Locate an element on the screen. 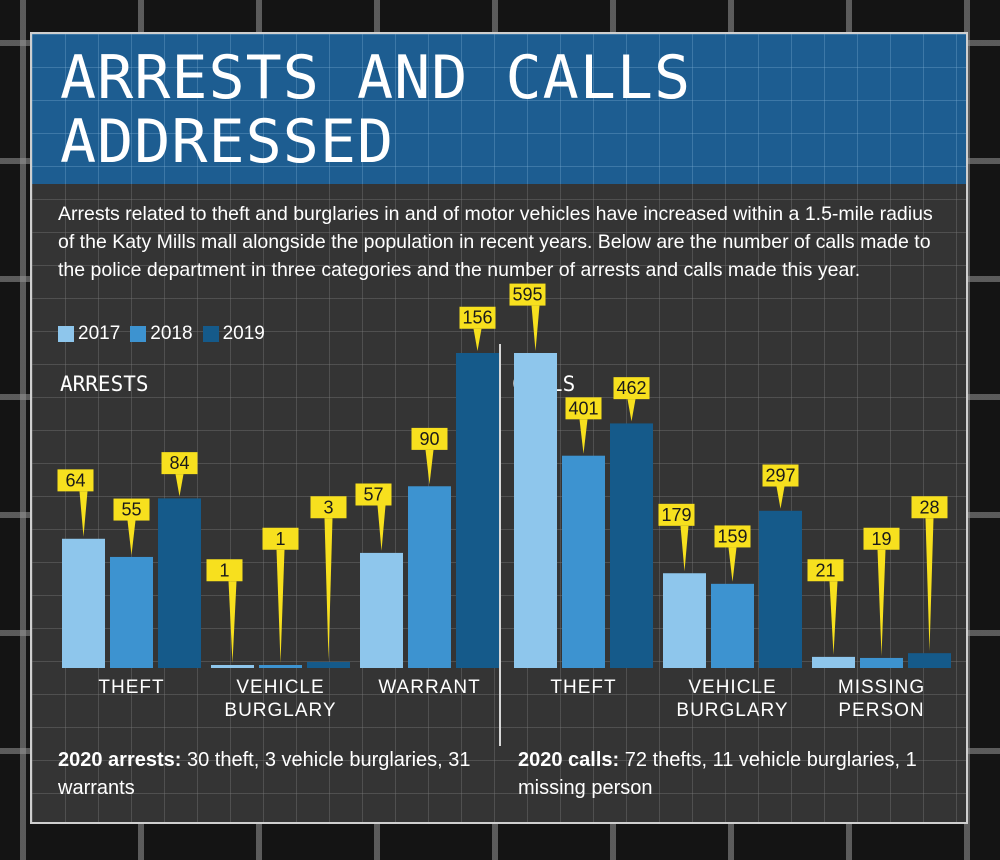 This screenshot has height=860, width=1000. calls-data-label-1-2: 297 is located at coordinates (780, 476).